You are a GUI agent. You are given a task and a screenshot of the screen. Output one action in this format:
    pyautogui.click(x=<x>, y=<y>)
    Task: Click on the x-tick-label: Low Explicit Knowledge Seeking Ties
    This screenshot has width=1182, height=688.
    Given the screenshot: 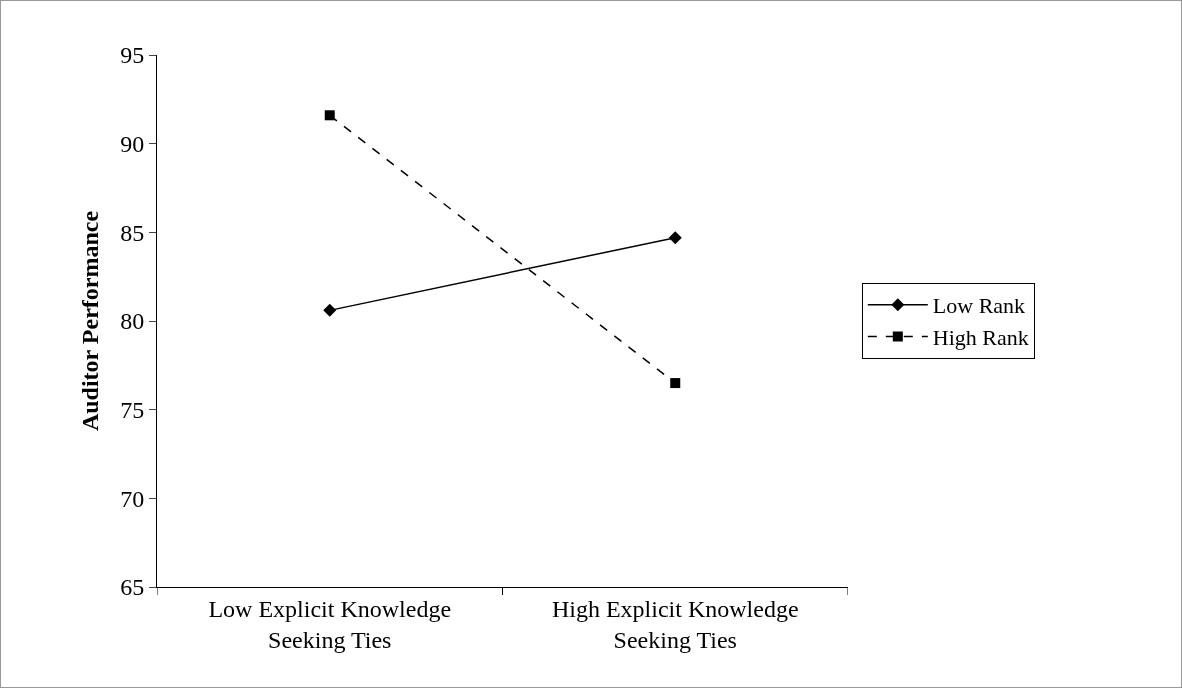 What is the action you would take?
    pyautogui.click(x=330, y=624)
    